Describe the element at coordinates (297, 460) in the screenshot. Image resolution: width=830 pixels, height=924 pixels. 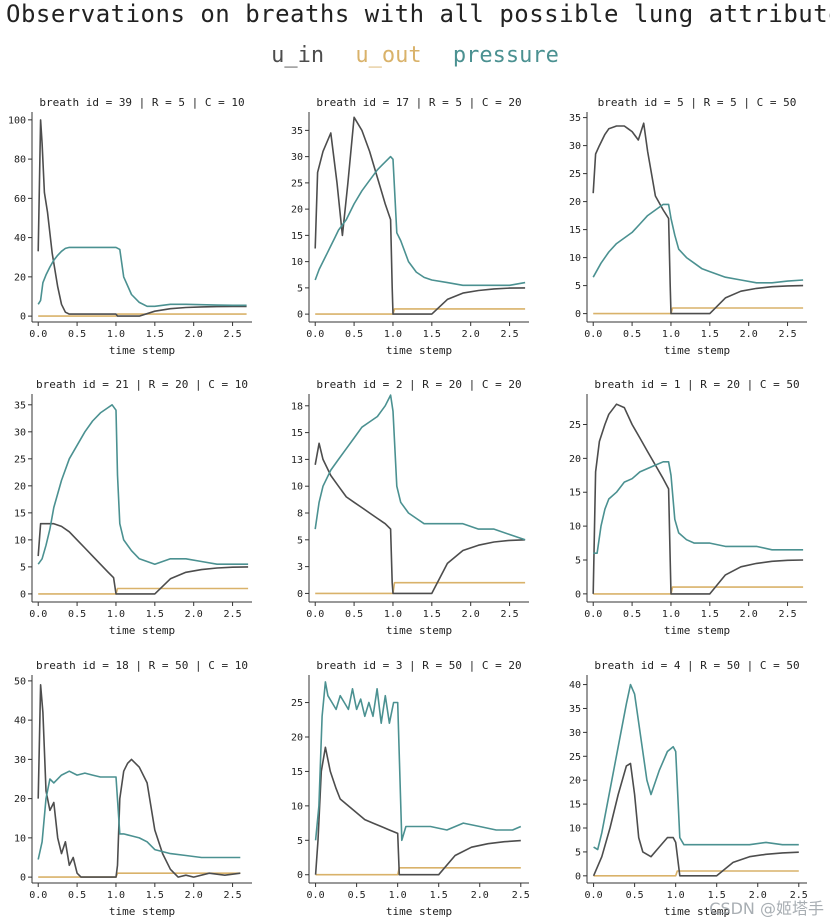
I see `y-tick-label: 13` at that location.